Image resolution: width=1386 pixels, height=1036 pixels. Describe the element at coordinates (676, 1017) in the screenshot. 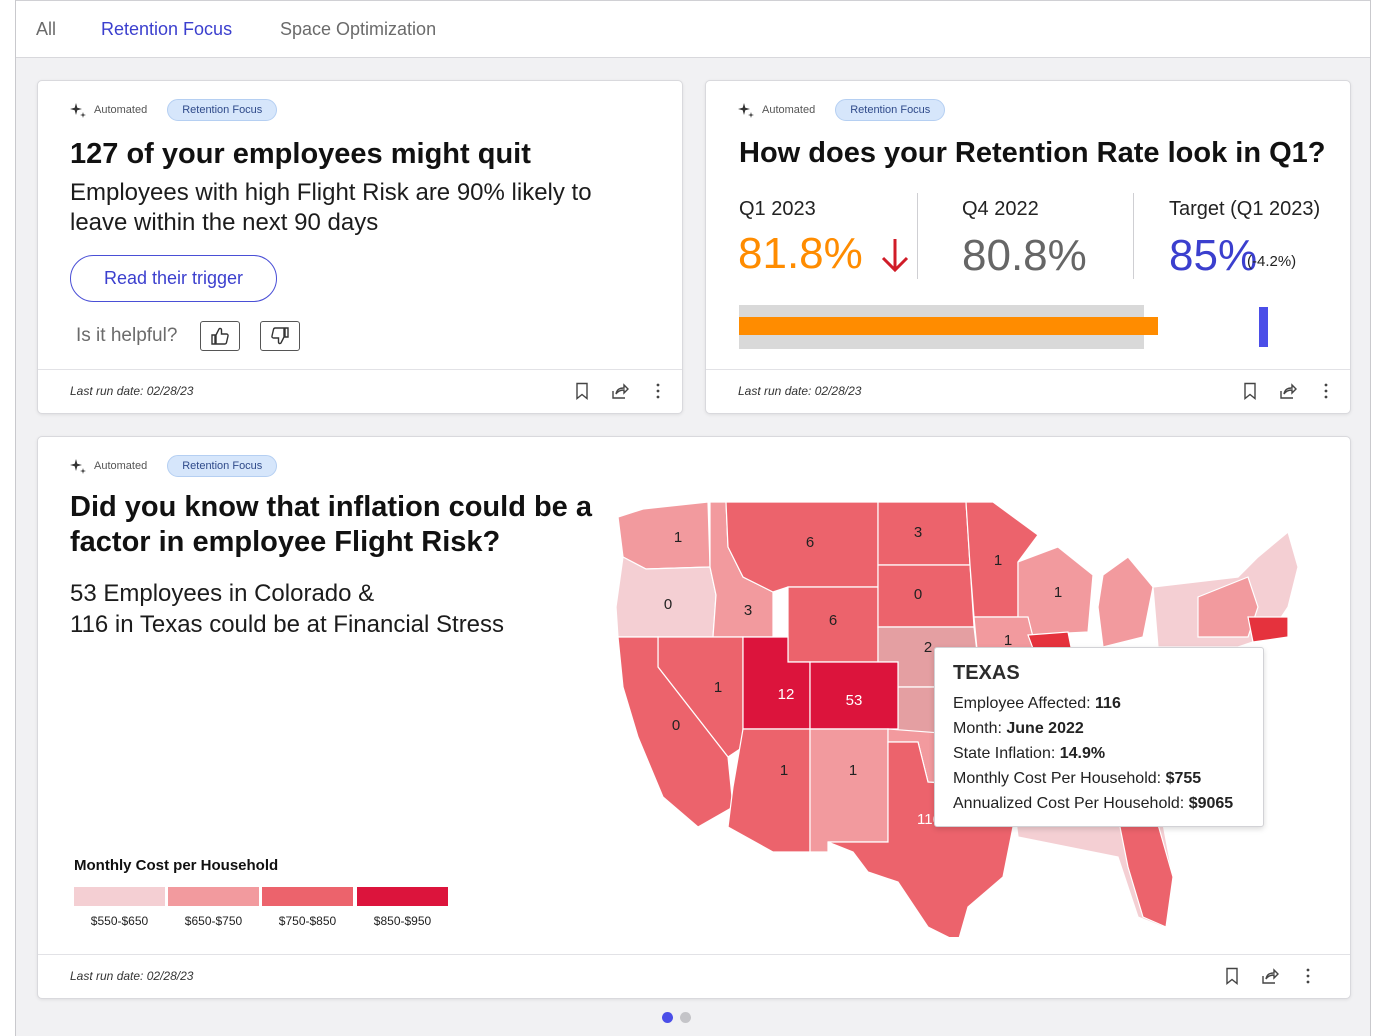

I see `carousel-pagination` at that location.